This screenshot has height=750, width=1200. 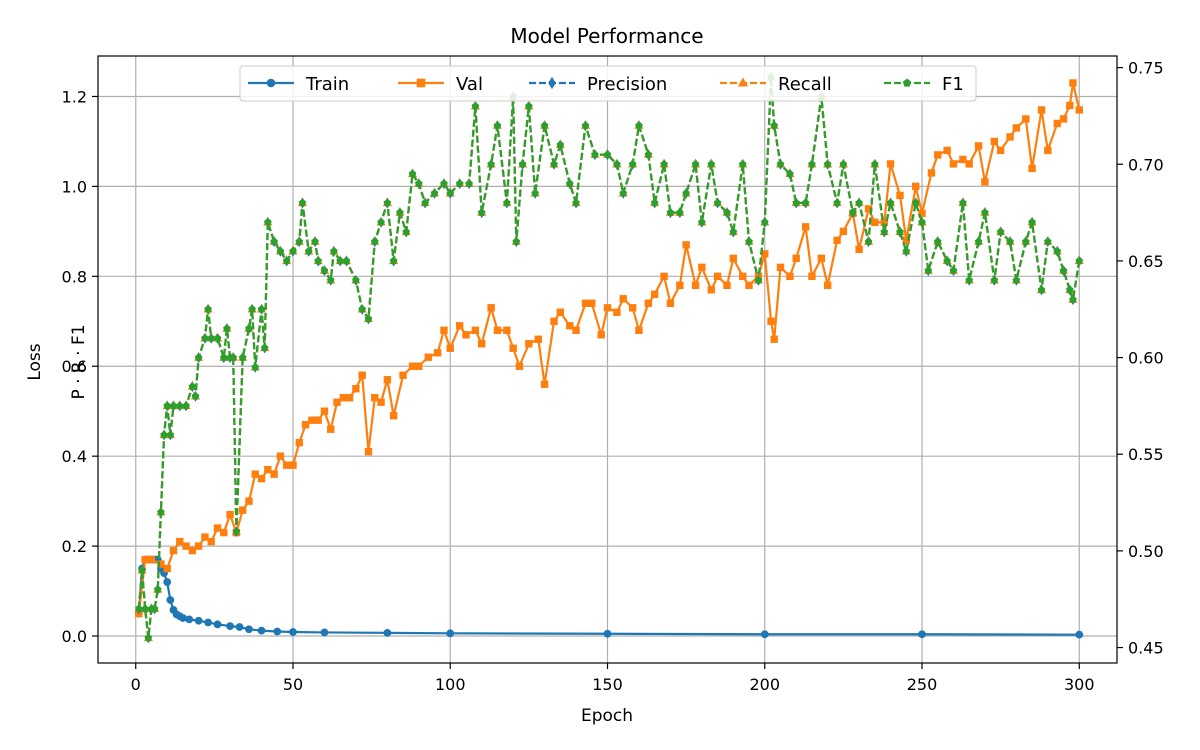 I want to click on x-tick-label: 100, so click(x=450, y=684).